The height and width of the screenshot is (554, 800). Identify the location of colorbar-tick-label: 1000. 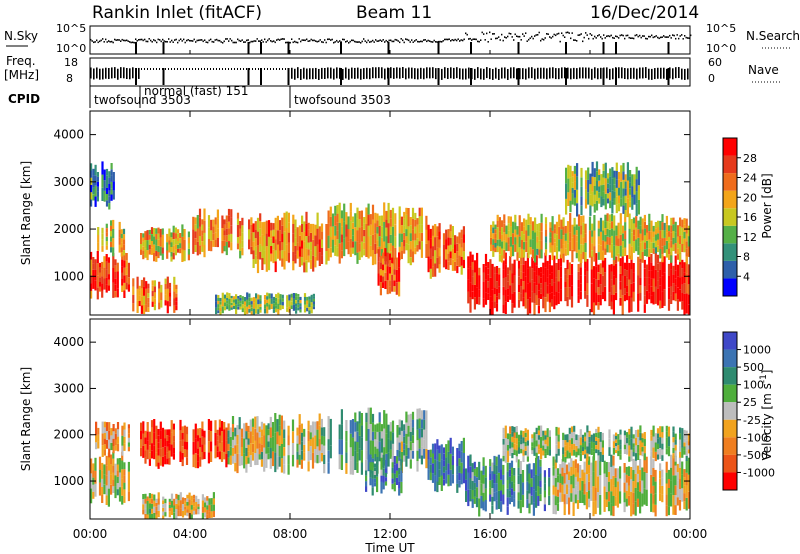
(757, 350).